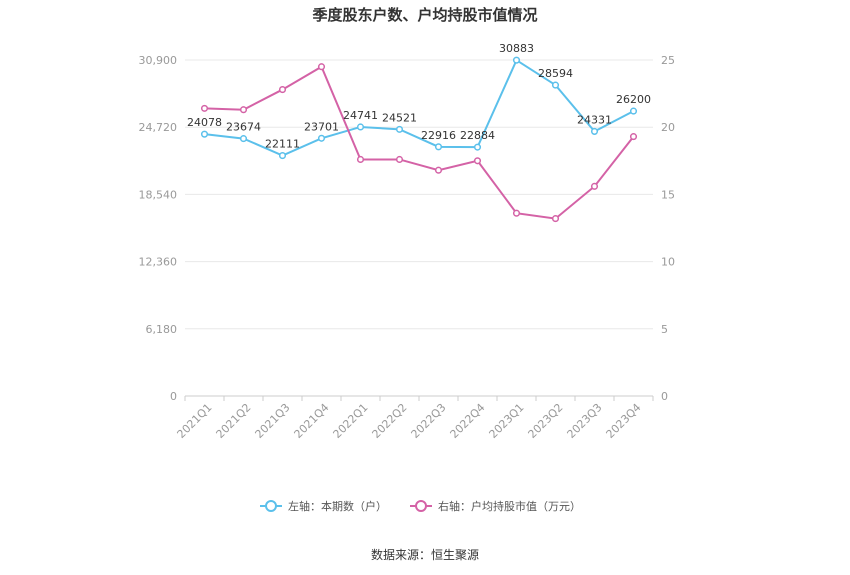 Image resolution: width=850 pixels, height=575 pixels. What do you see at coordinates (546, 421) in the screenshot?
I see `x-axis-tick-label: 2023Q2` at bounding box center [546, 421].